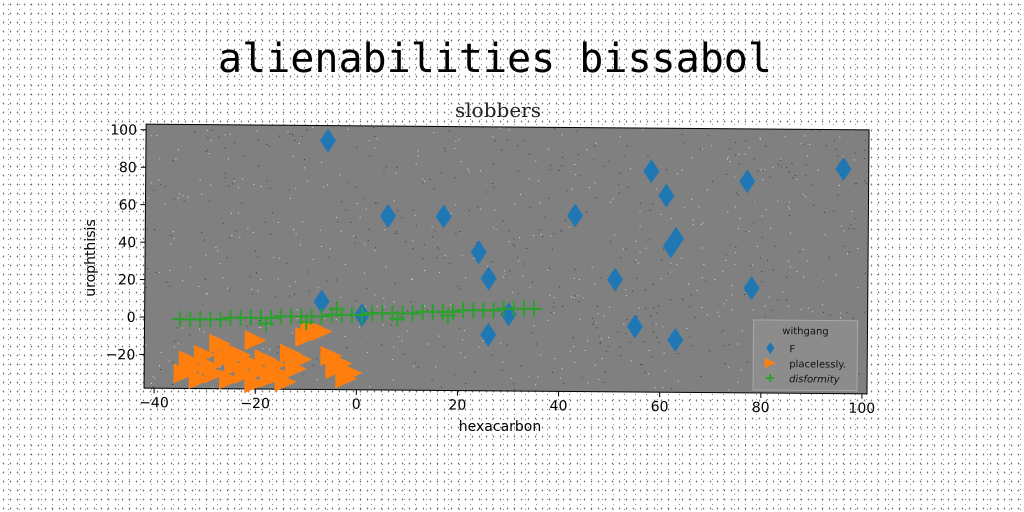 The image size is (1024, 512). I want to click on x-tick-label: 40, so click(559, 406).